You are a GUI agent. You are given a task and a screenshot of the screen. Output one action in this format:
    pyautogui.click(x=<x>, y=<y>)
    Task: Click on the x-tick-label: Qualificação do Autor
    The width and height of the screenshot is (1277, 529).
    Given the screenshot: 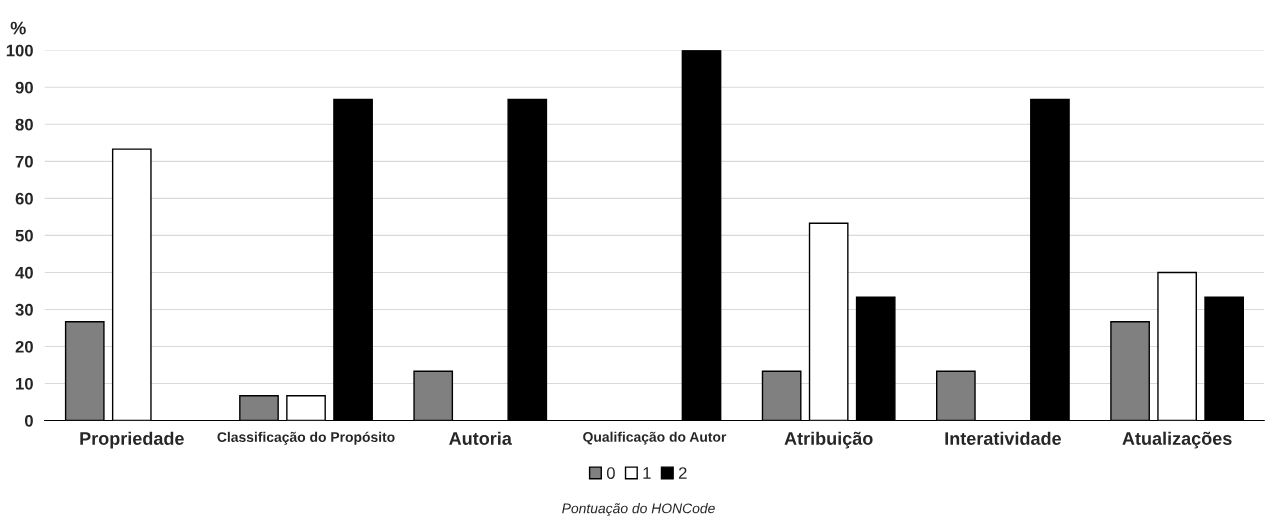 What is the action you would take?
    pyautogui.click(x=655, y=438)
    